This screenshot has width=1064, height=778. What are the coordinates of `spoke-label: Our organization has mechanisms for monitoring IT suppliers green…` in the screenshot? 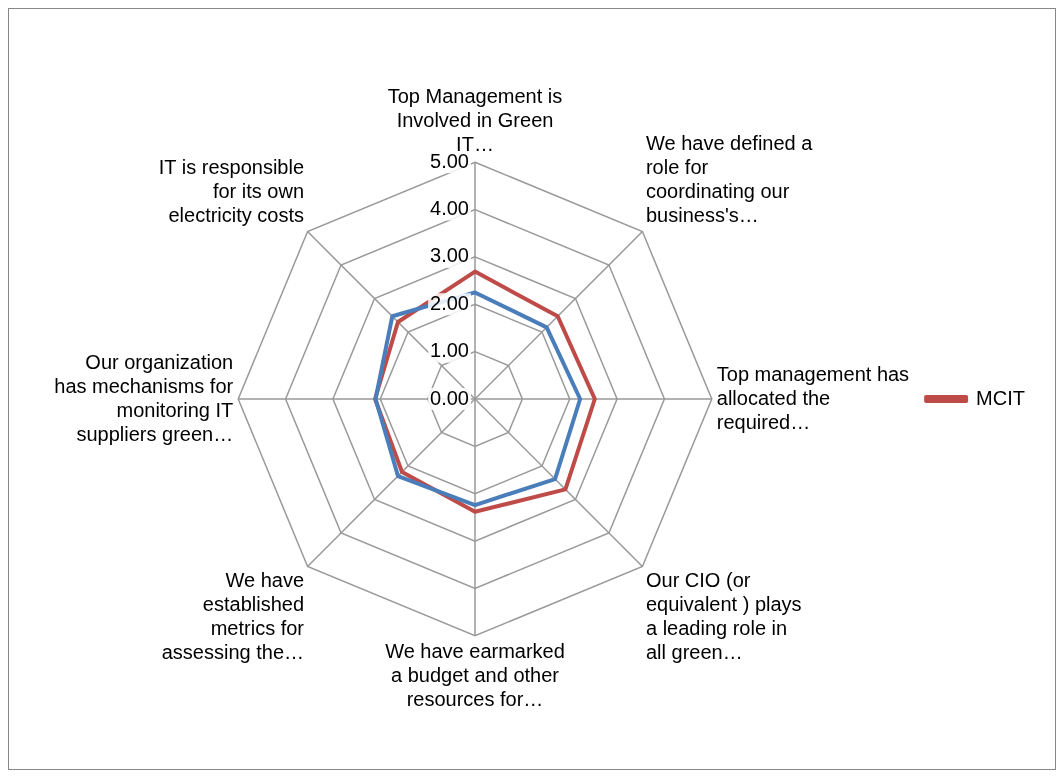 It's located at (144, 397).